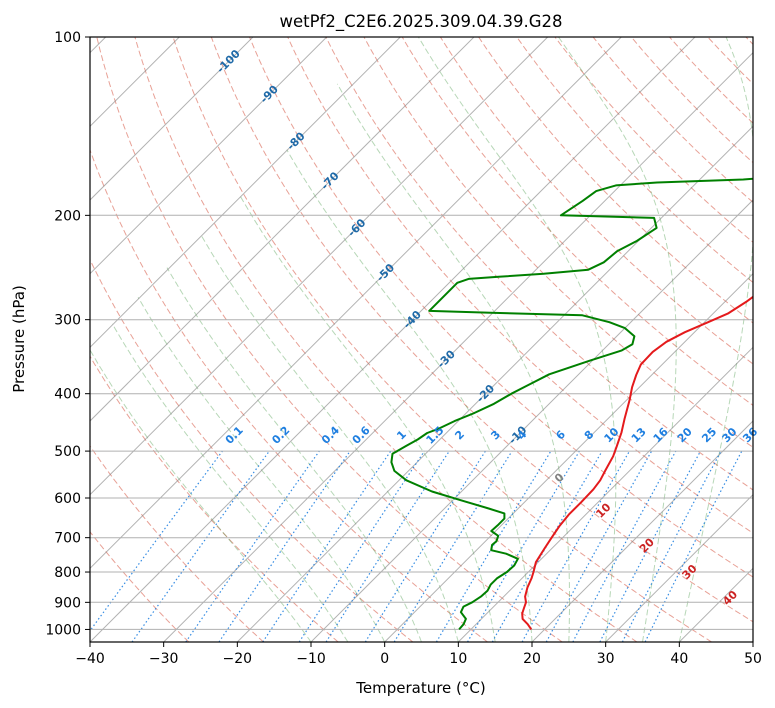 This screenshot has width=775, height=708. What do you see at coordinates (384, 659) in the screenshot?
I see `x-tick-label: 0` at bounding box center [384, 659].